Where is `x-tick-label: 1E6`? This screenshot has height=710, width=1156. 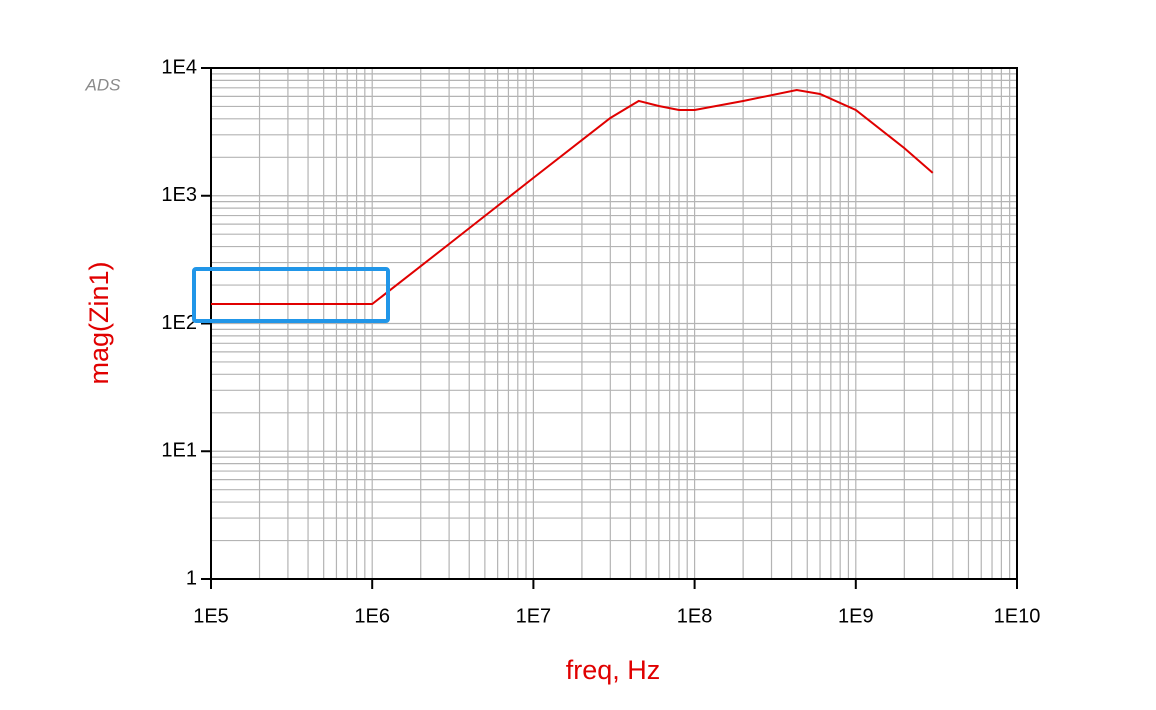
x-tick-label: 1E6 is located at coordinates (372, 616).